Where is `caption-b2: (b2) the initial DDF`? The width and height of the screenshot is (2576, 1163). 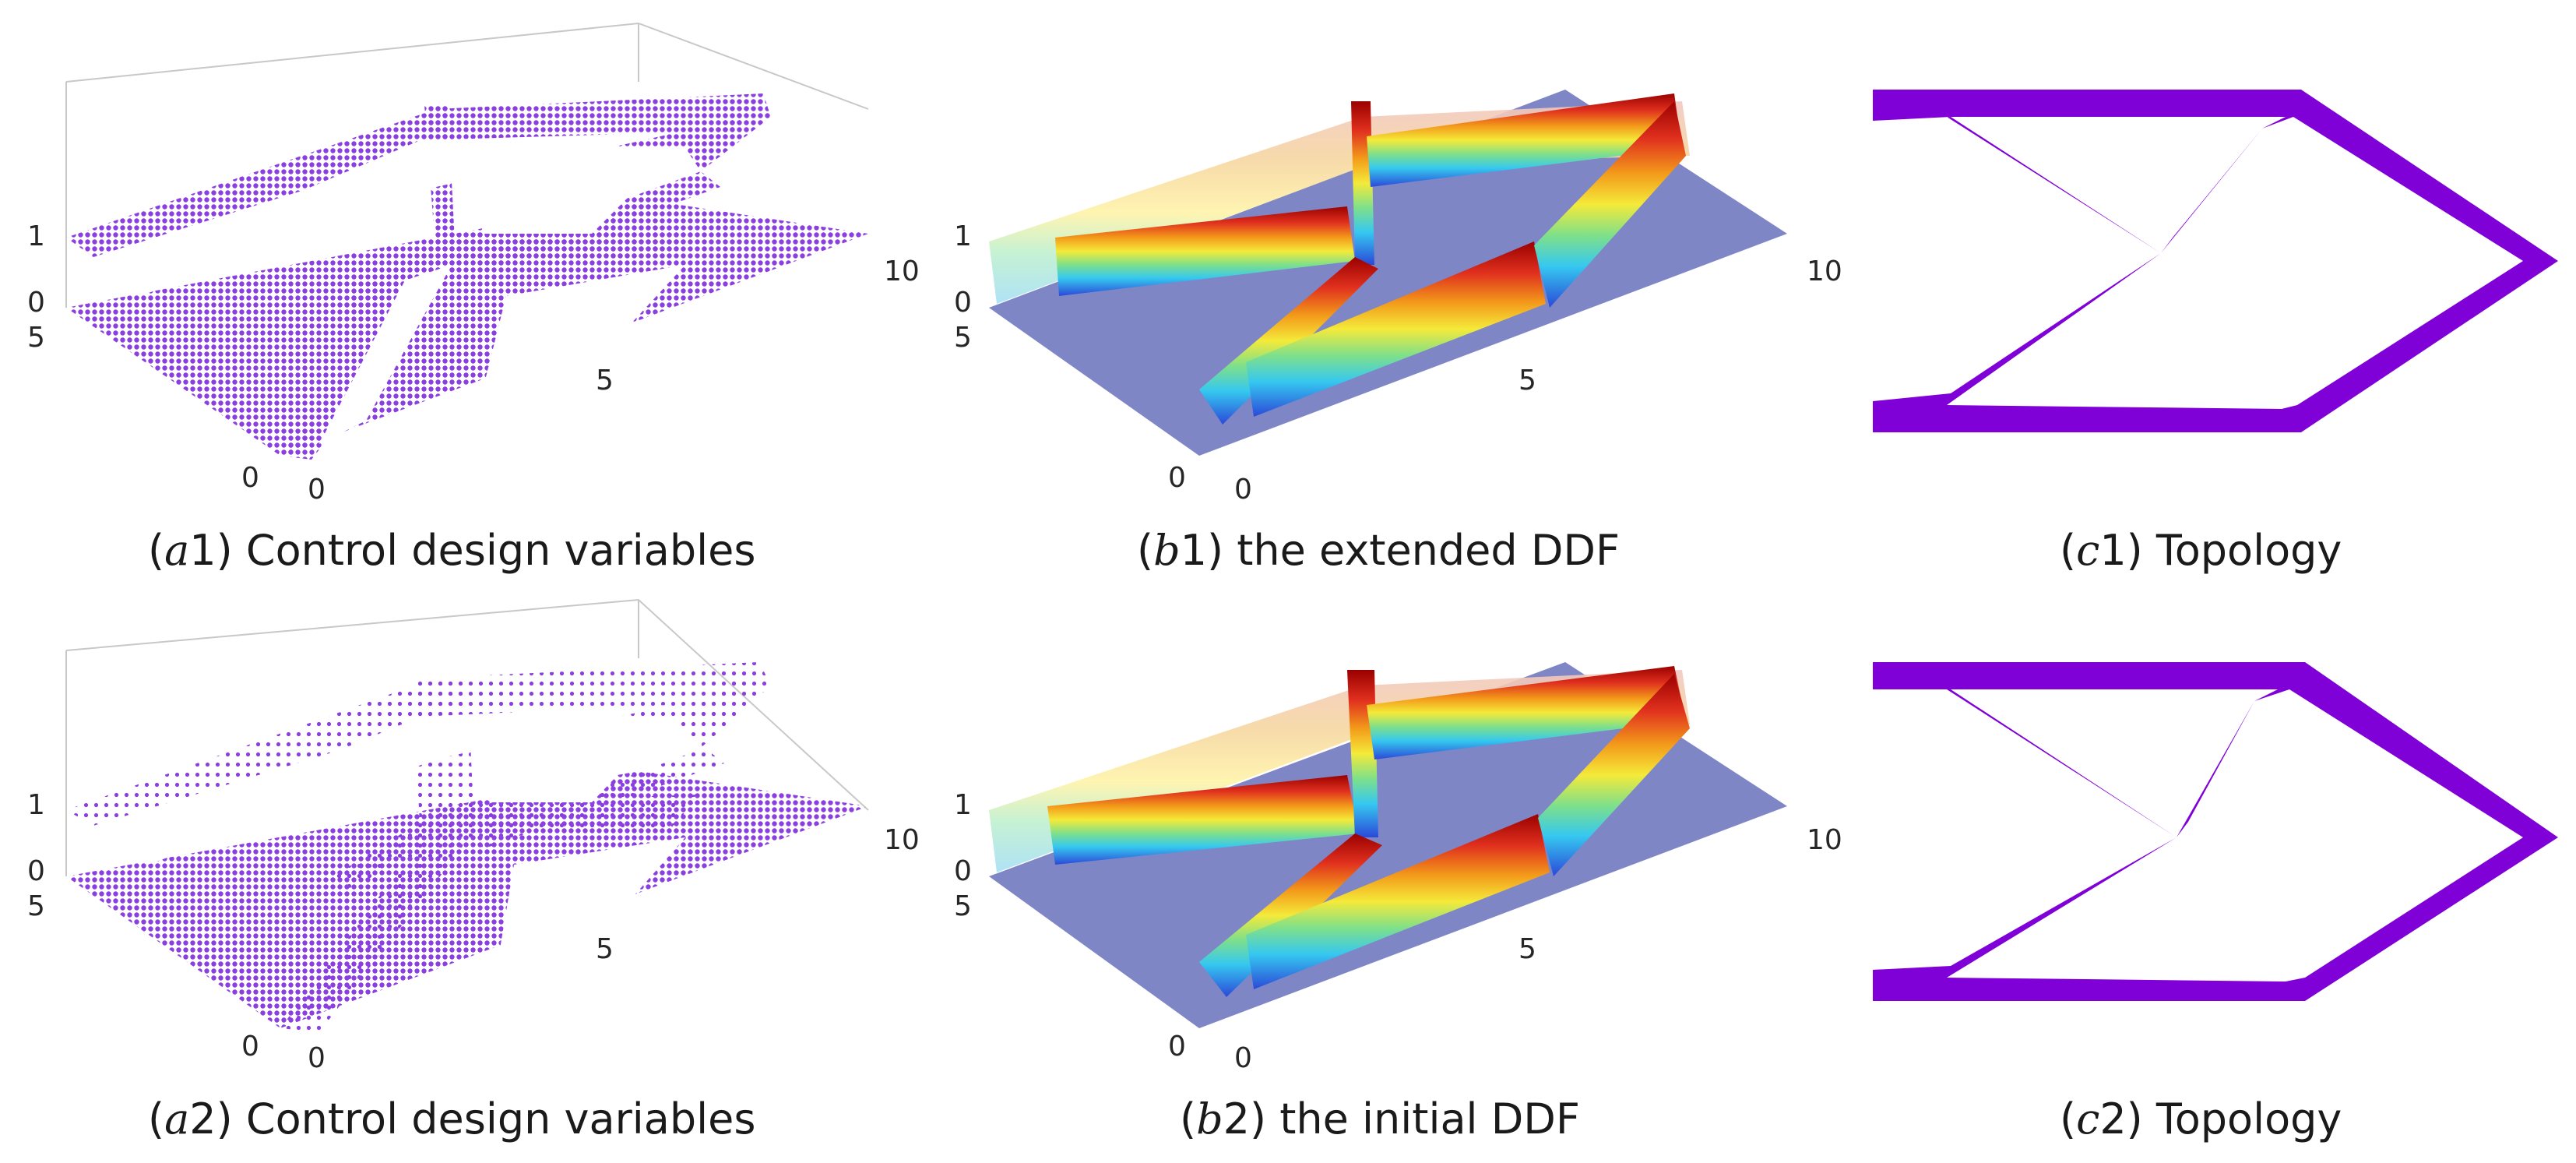
caption-b2: (b2) the initial DDF is located at coordinates (1380, 1119).